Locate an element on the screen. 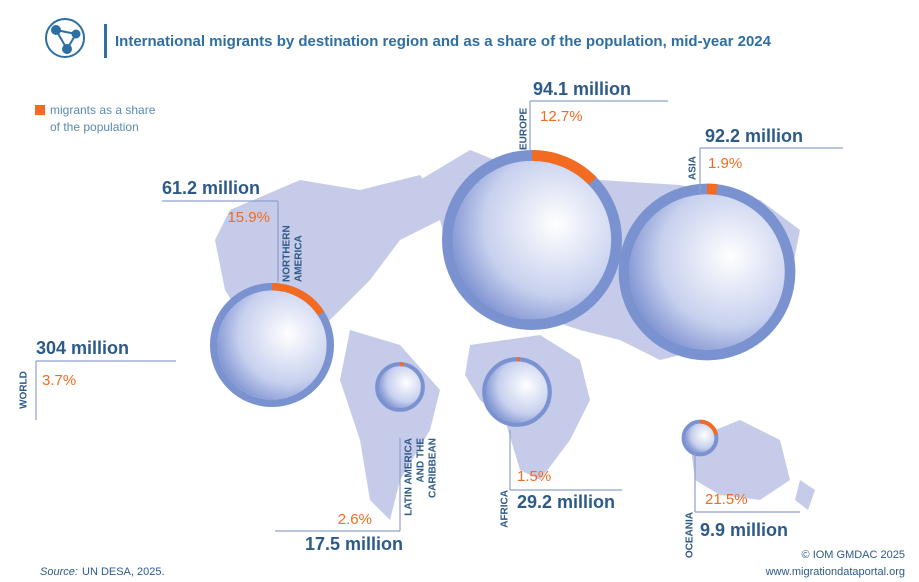  region-name: EUROPE is located at coordinates (524, 128).